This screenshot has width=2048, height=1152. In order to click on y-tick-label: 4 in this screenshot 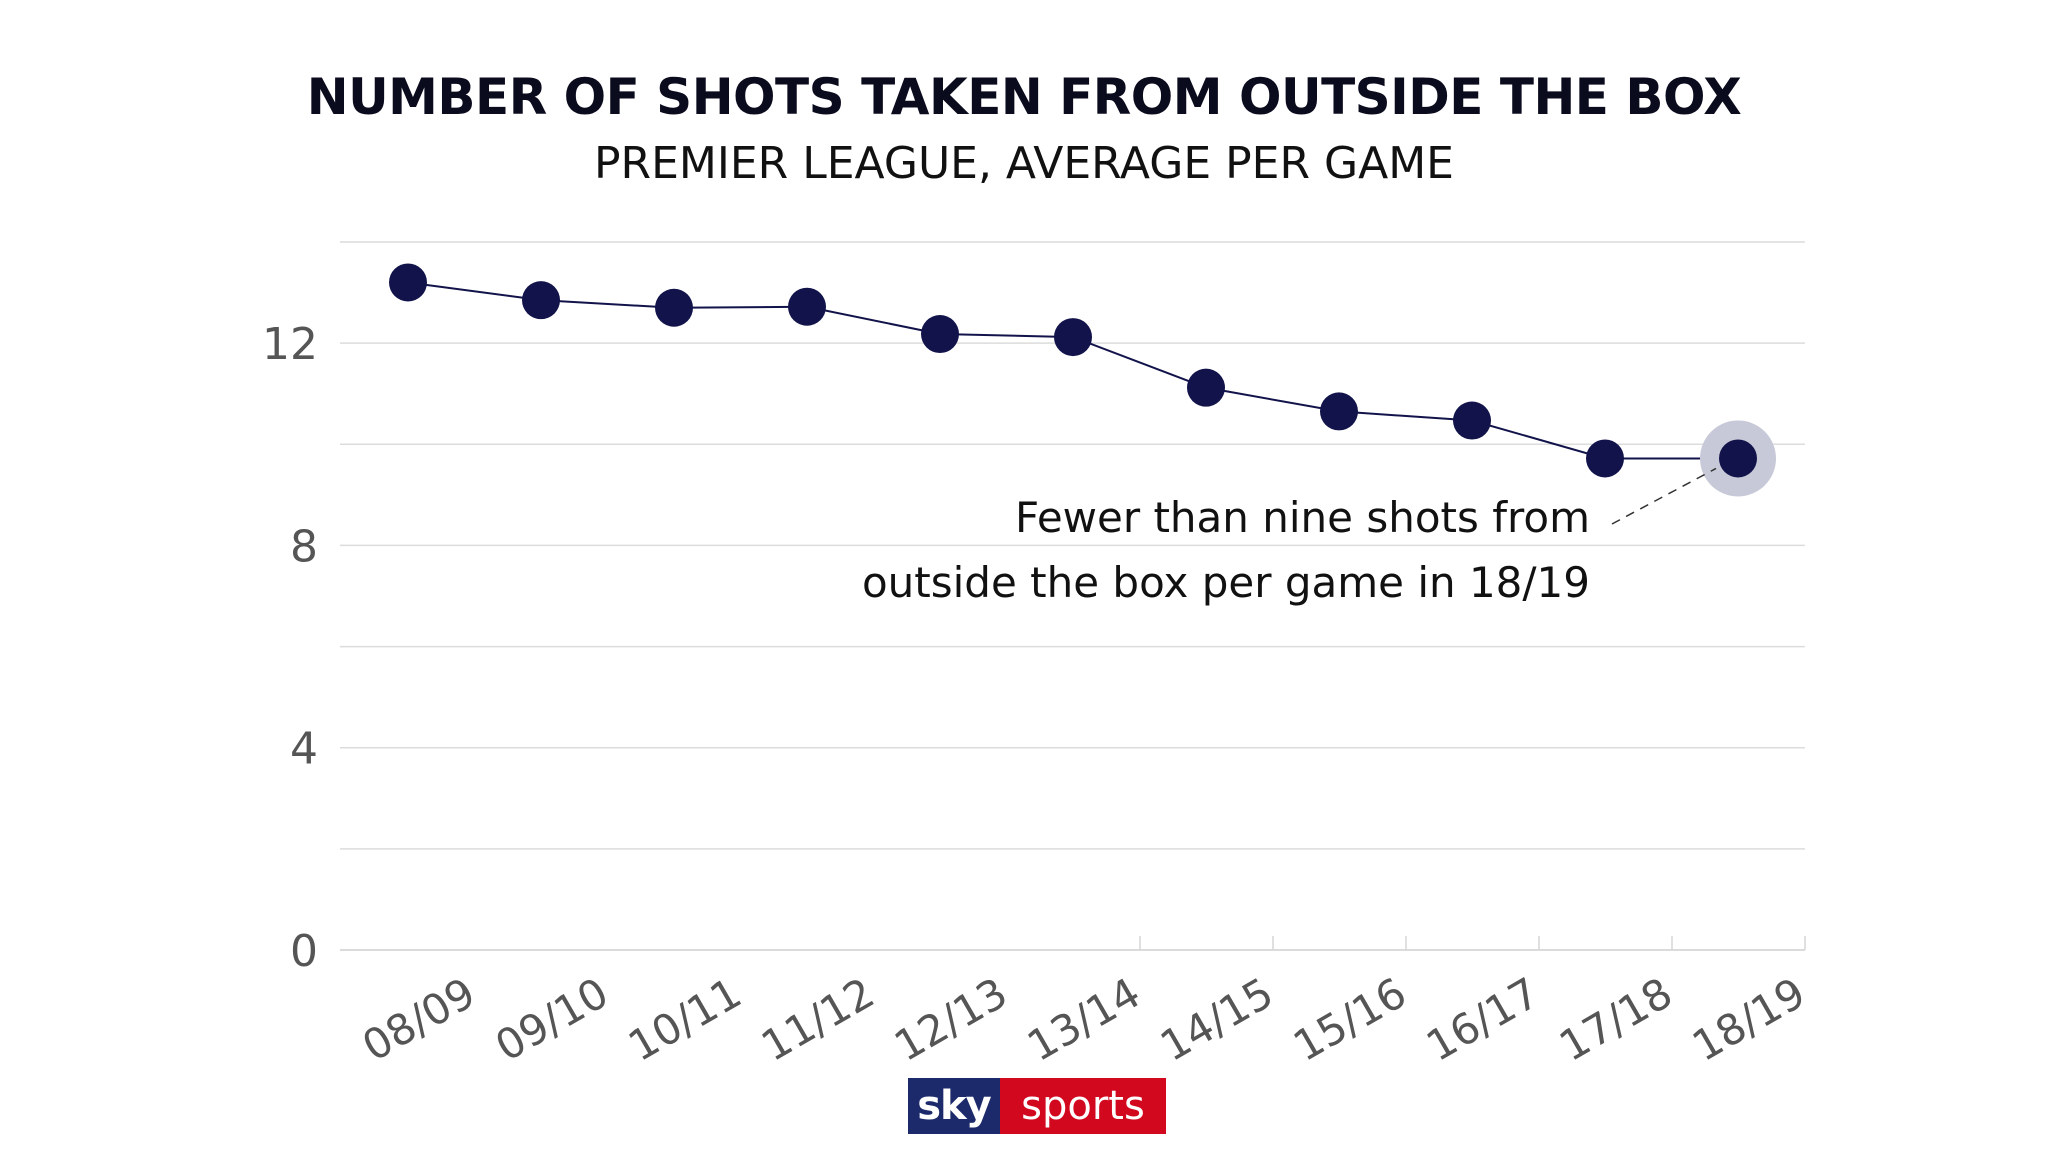, I will do `click(304, 749)`.